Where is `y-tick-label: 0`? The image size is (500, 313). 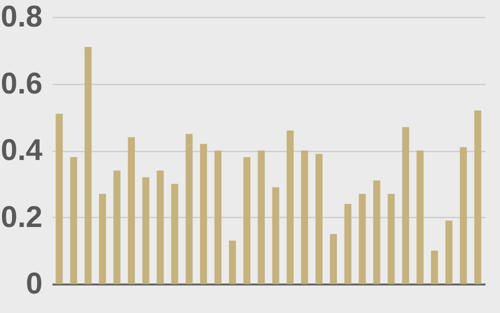
y-tick-label: 0 is located at coordinates (34, 284).